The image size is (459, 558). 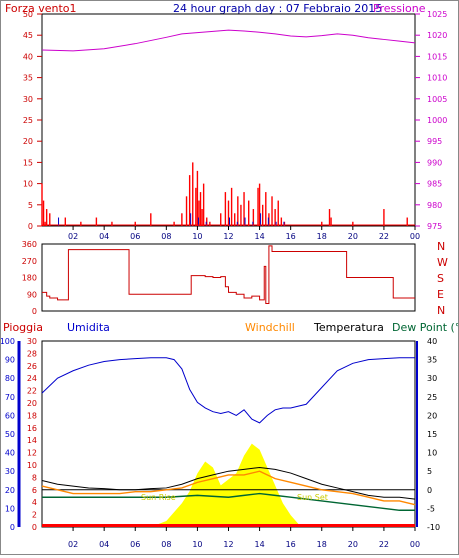 I want to click on pressure-axis-title: Pressione, so click(x=399, y=8).